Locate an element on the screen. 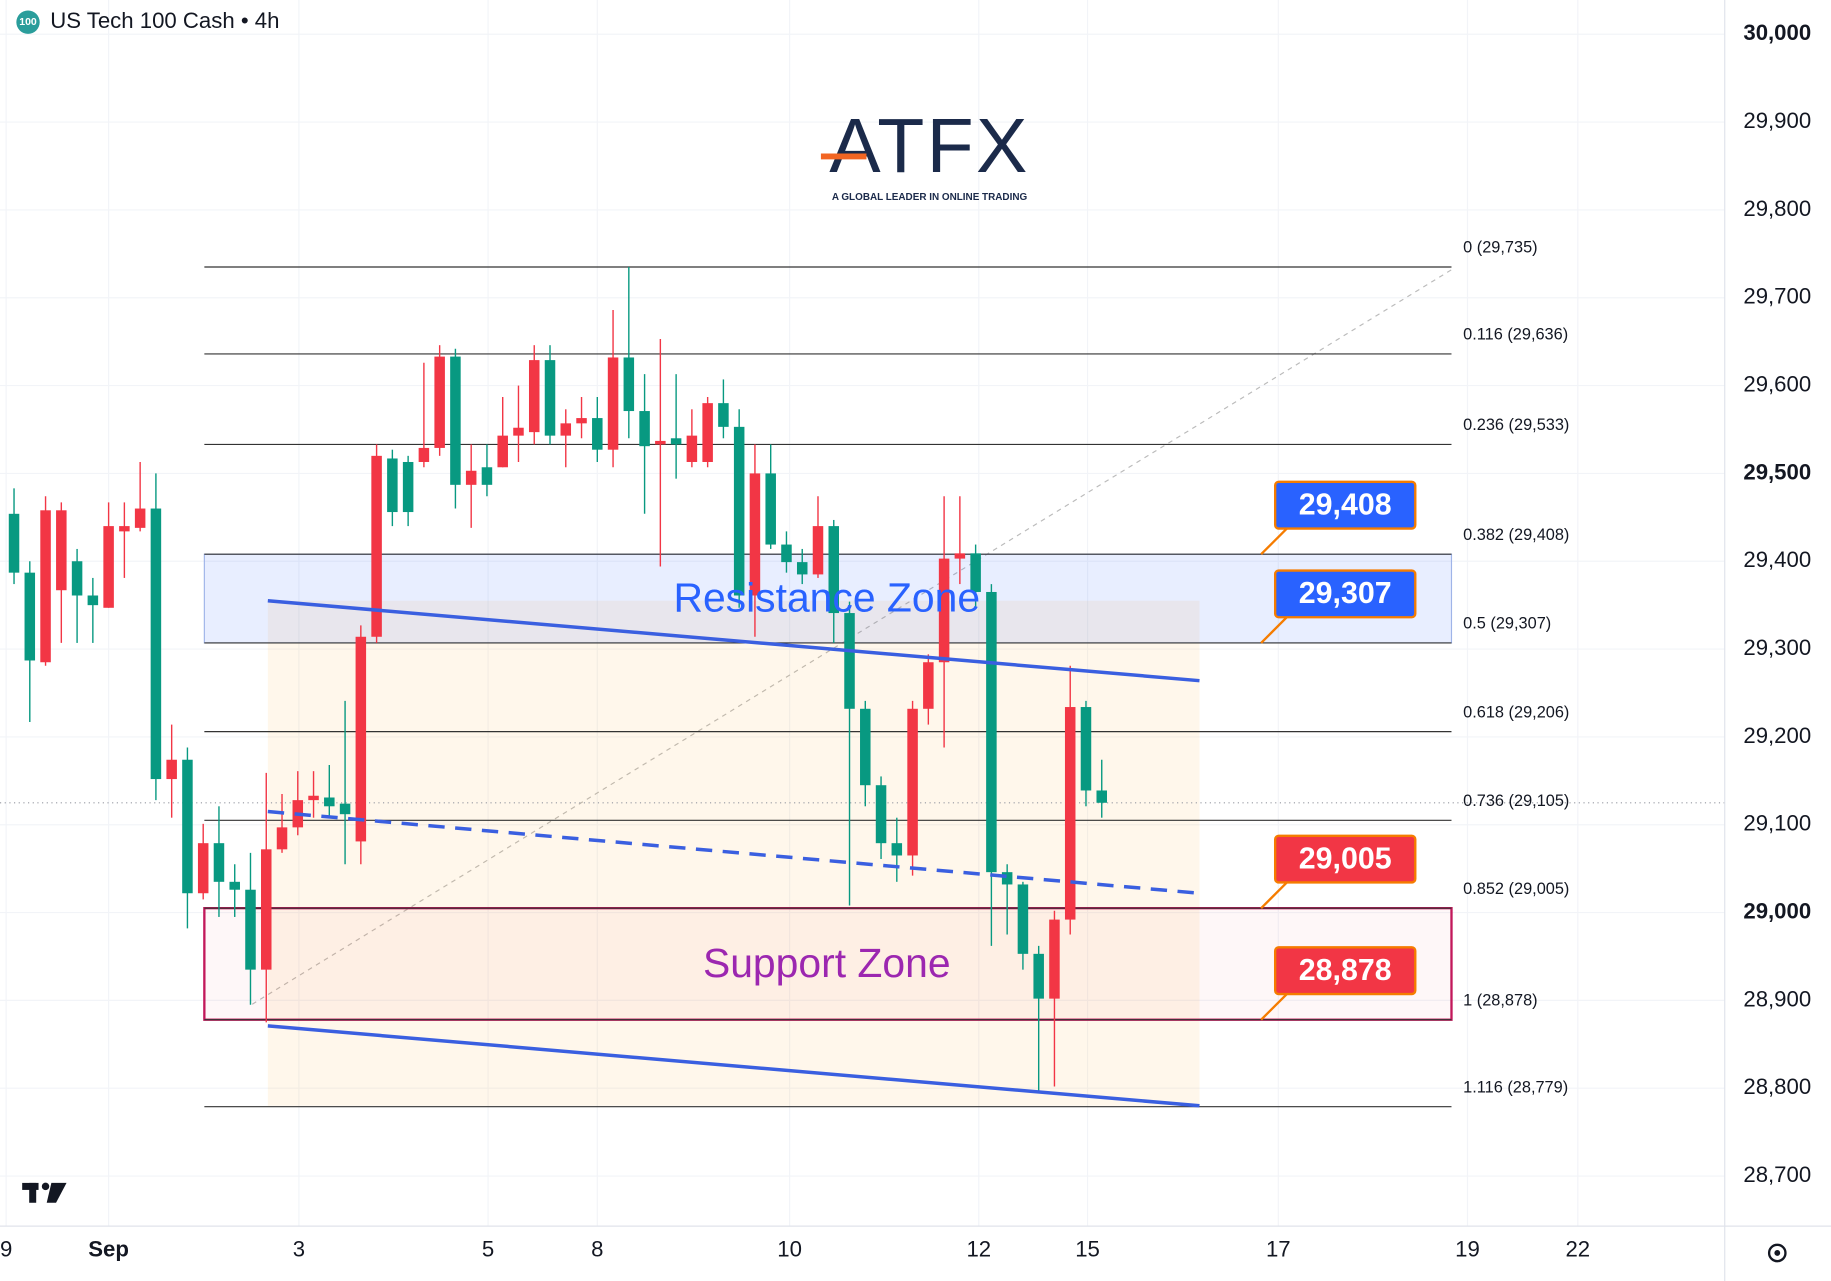 The height and width of the screenshot is (1281, 1831). y-tick-label: 29,800 is located at coordinates (1777, 208).